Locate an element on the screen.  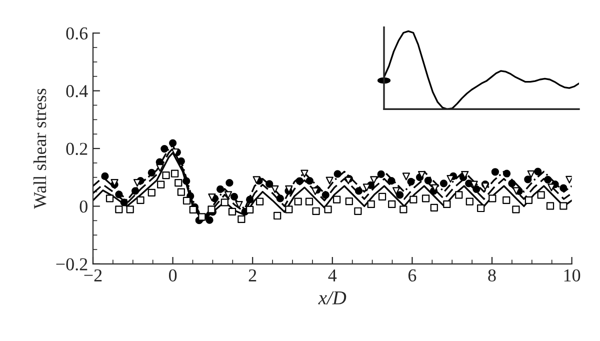
y-axis-title: Wall shear stress is located at coordinates (39, 148).